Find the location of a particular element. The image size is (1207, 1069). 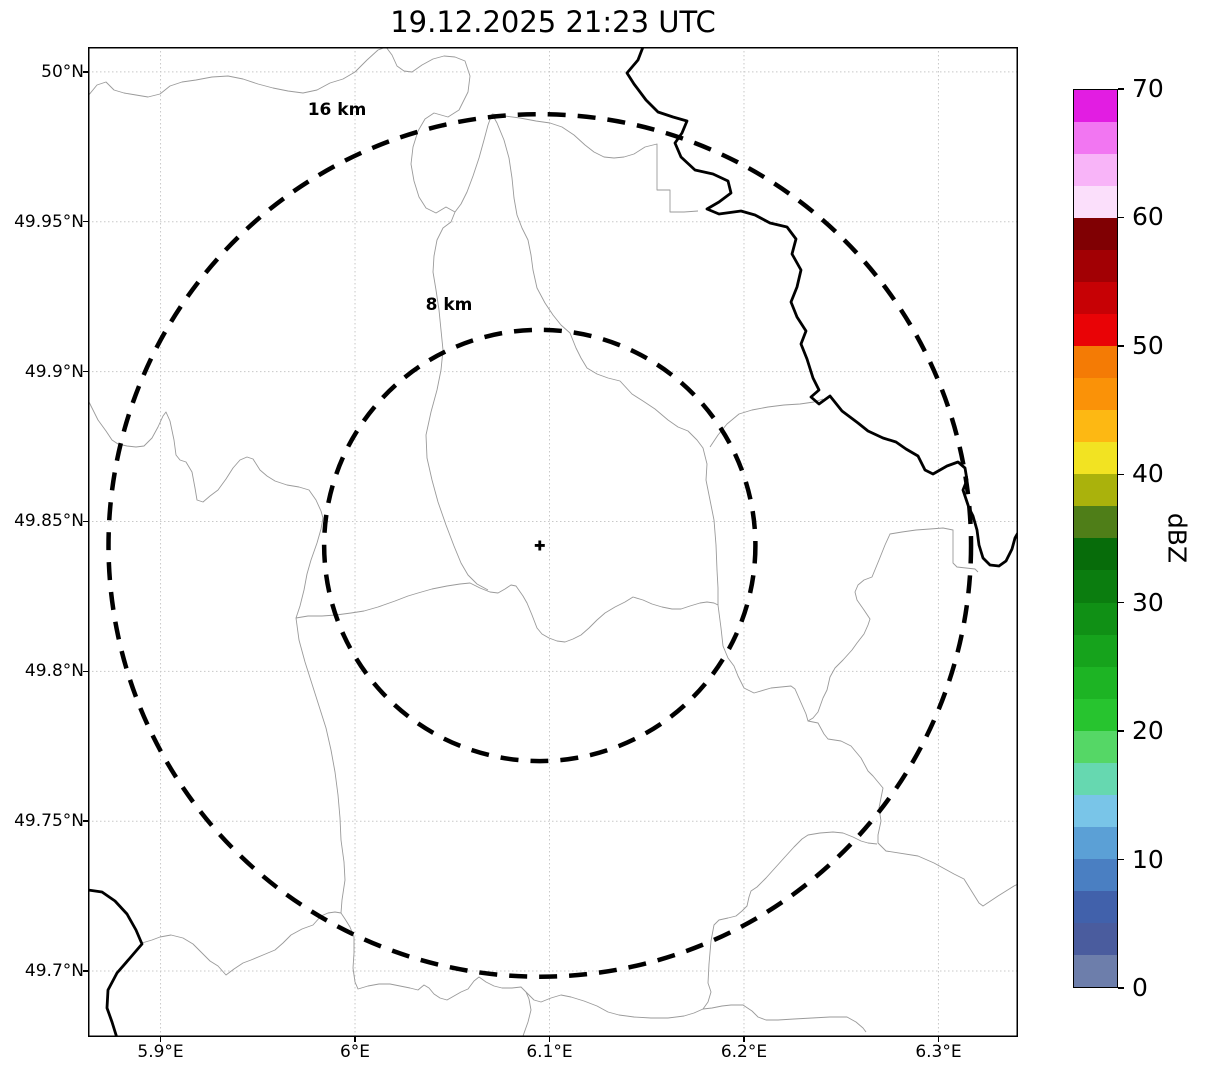

x-tick-label: 6.2°E is located at coordinates (744, 1052).